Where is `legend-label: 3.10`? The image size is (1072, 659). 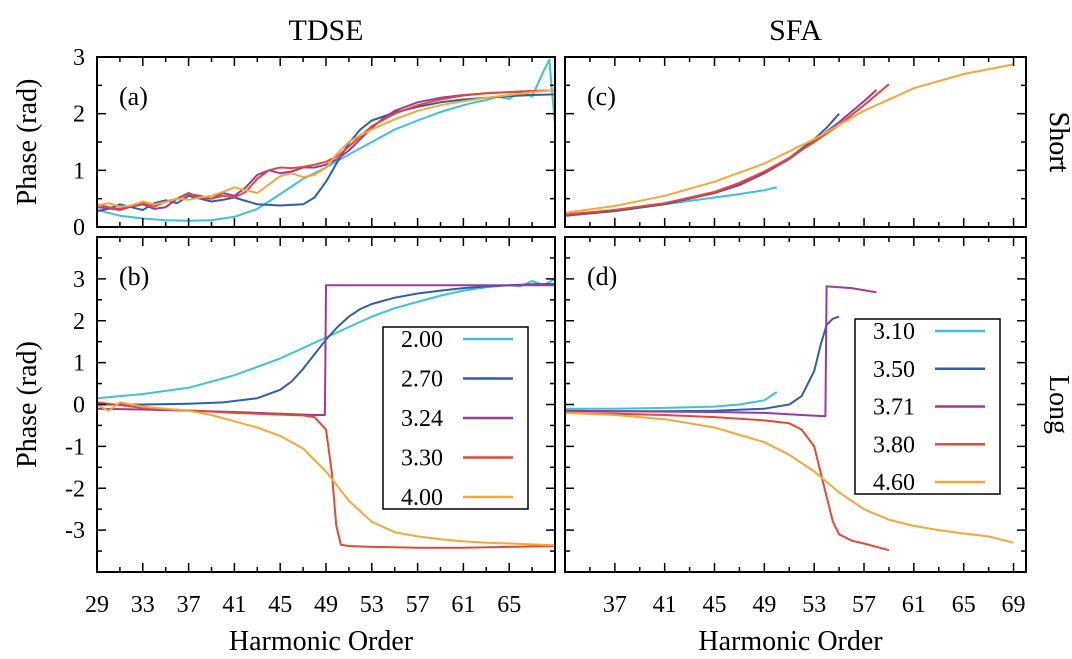 legend-label: 3.10 is located at coordinates (894, 332).